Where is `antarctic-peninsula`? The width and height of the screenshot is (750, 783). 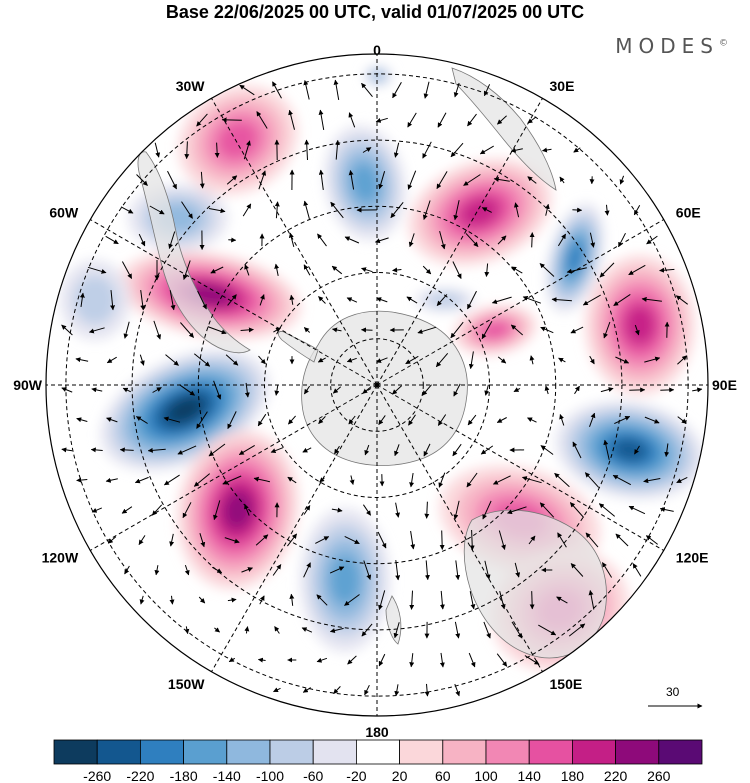 antarctic-peninsula is located at coordinates (298, 347).